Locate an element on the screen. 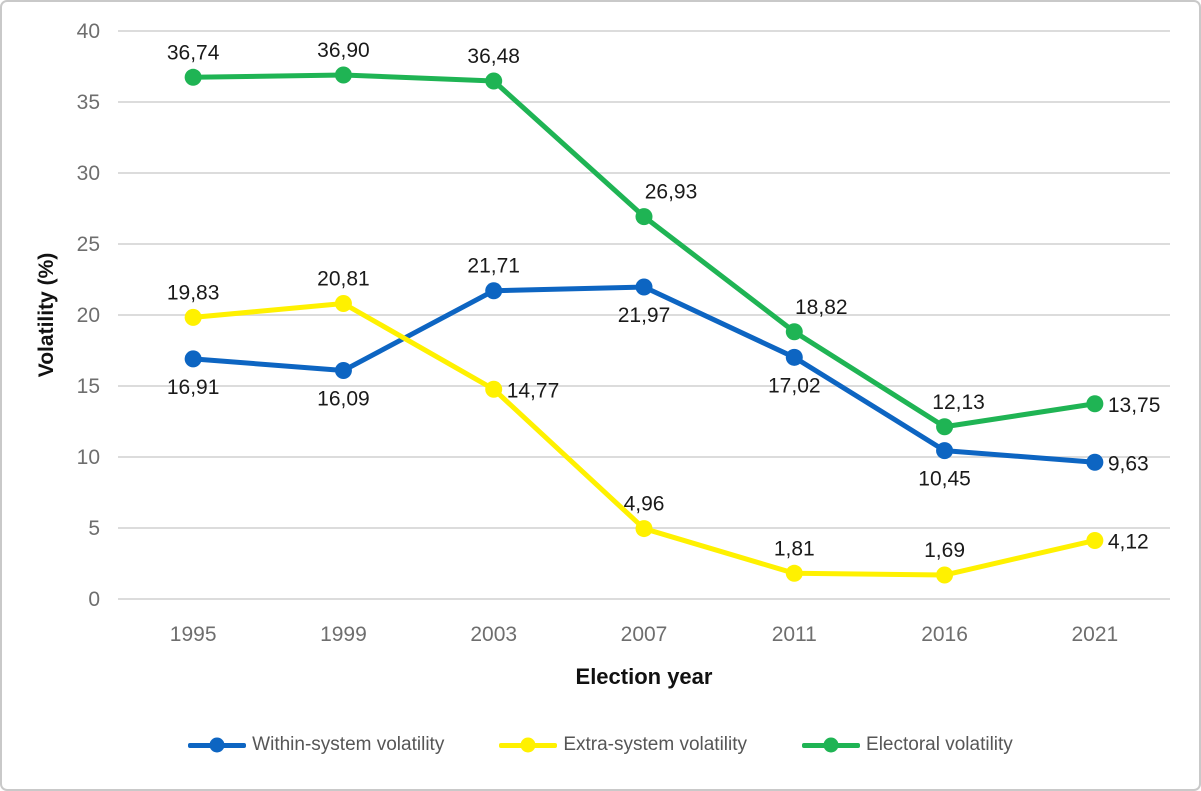 The width and height of the screenshot is (1201, 791). data-label: 12,13 is located at coordinates (958, 402).